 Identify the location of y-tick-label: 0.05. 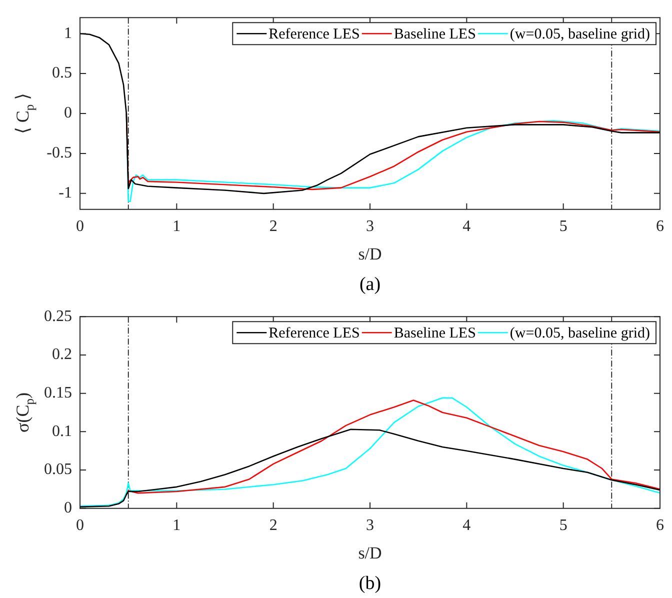
(58, 469).